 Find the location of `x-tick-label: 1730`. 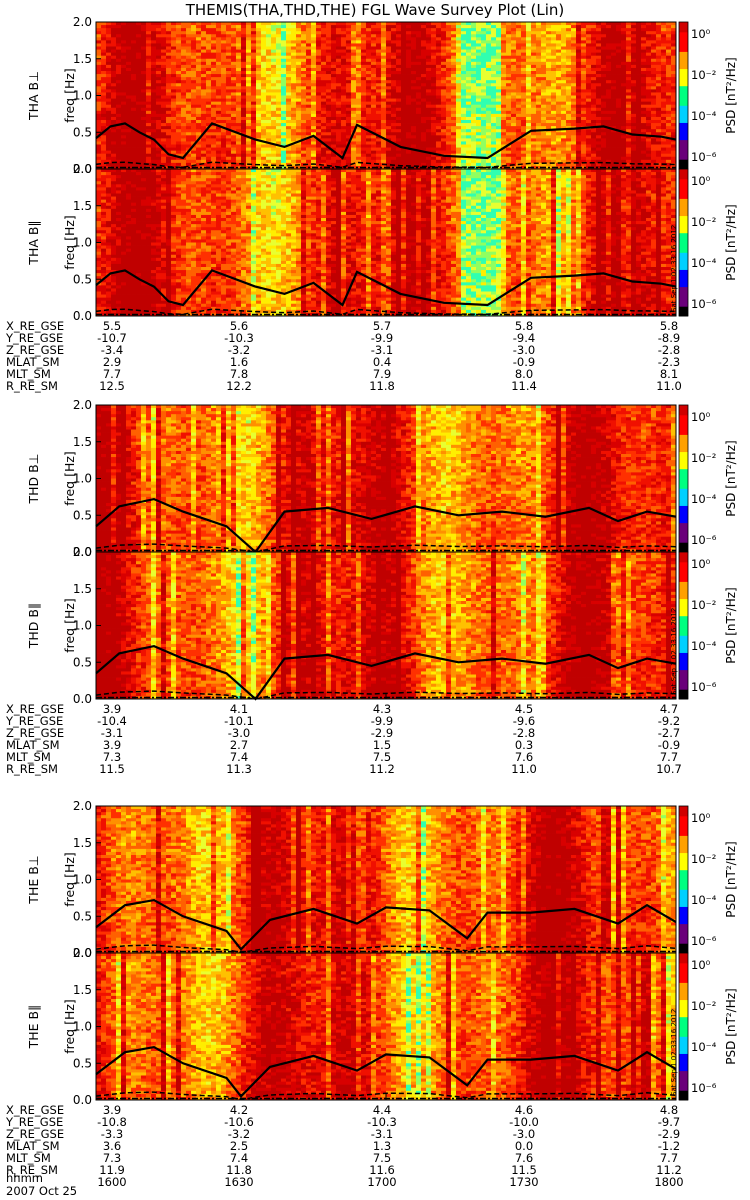

x-tick-label: 1730 is located at coordinates (523, 1182).